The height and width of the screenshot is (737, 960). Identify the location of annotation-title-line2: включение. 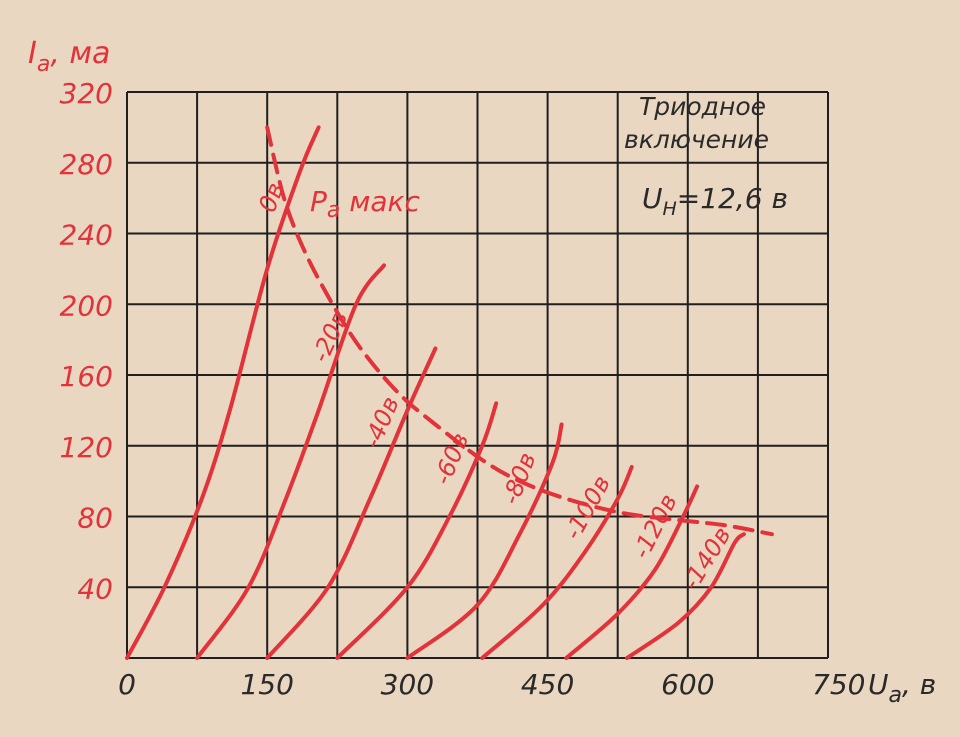
(696, 139).